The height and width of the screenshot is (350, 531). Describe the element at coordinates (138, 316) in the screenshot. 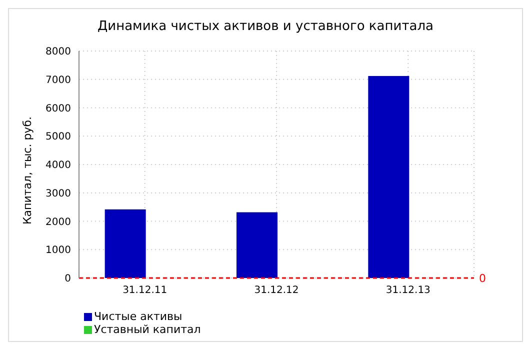

I see `legend-label: Чистые активы` at that location.